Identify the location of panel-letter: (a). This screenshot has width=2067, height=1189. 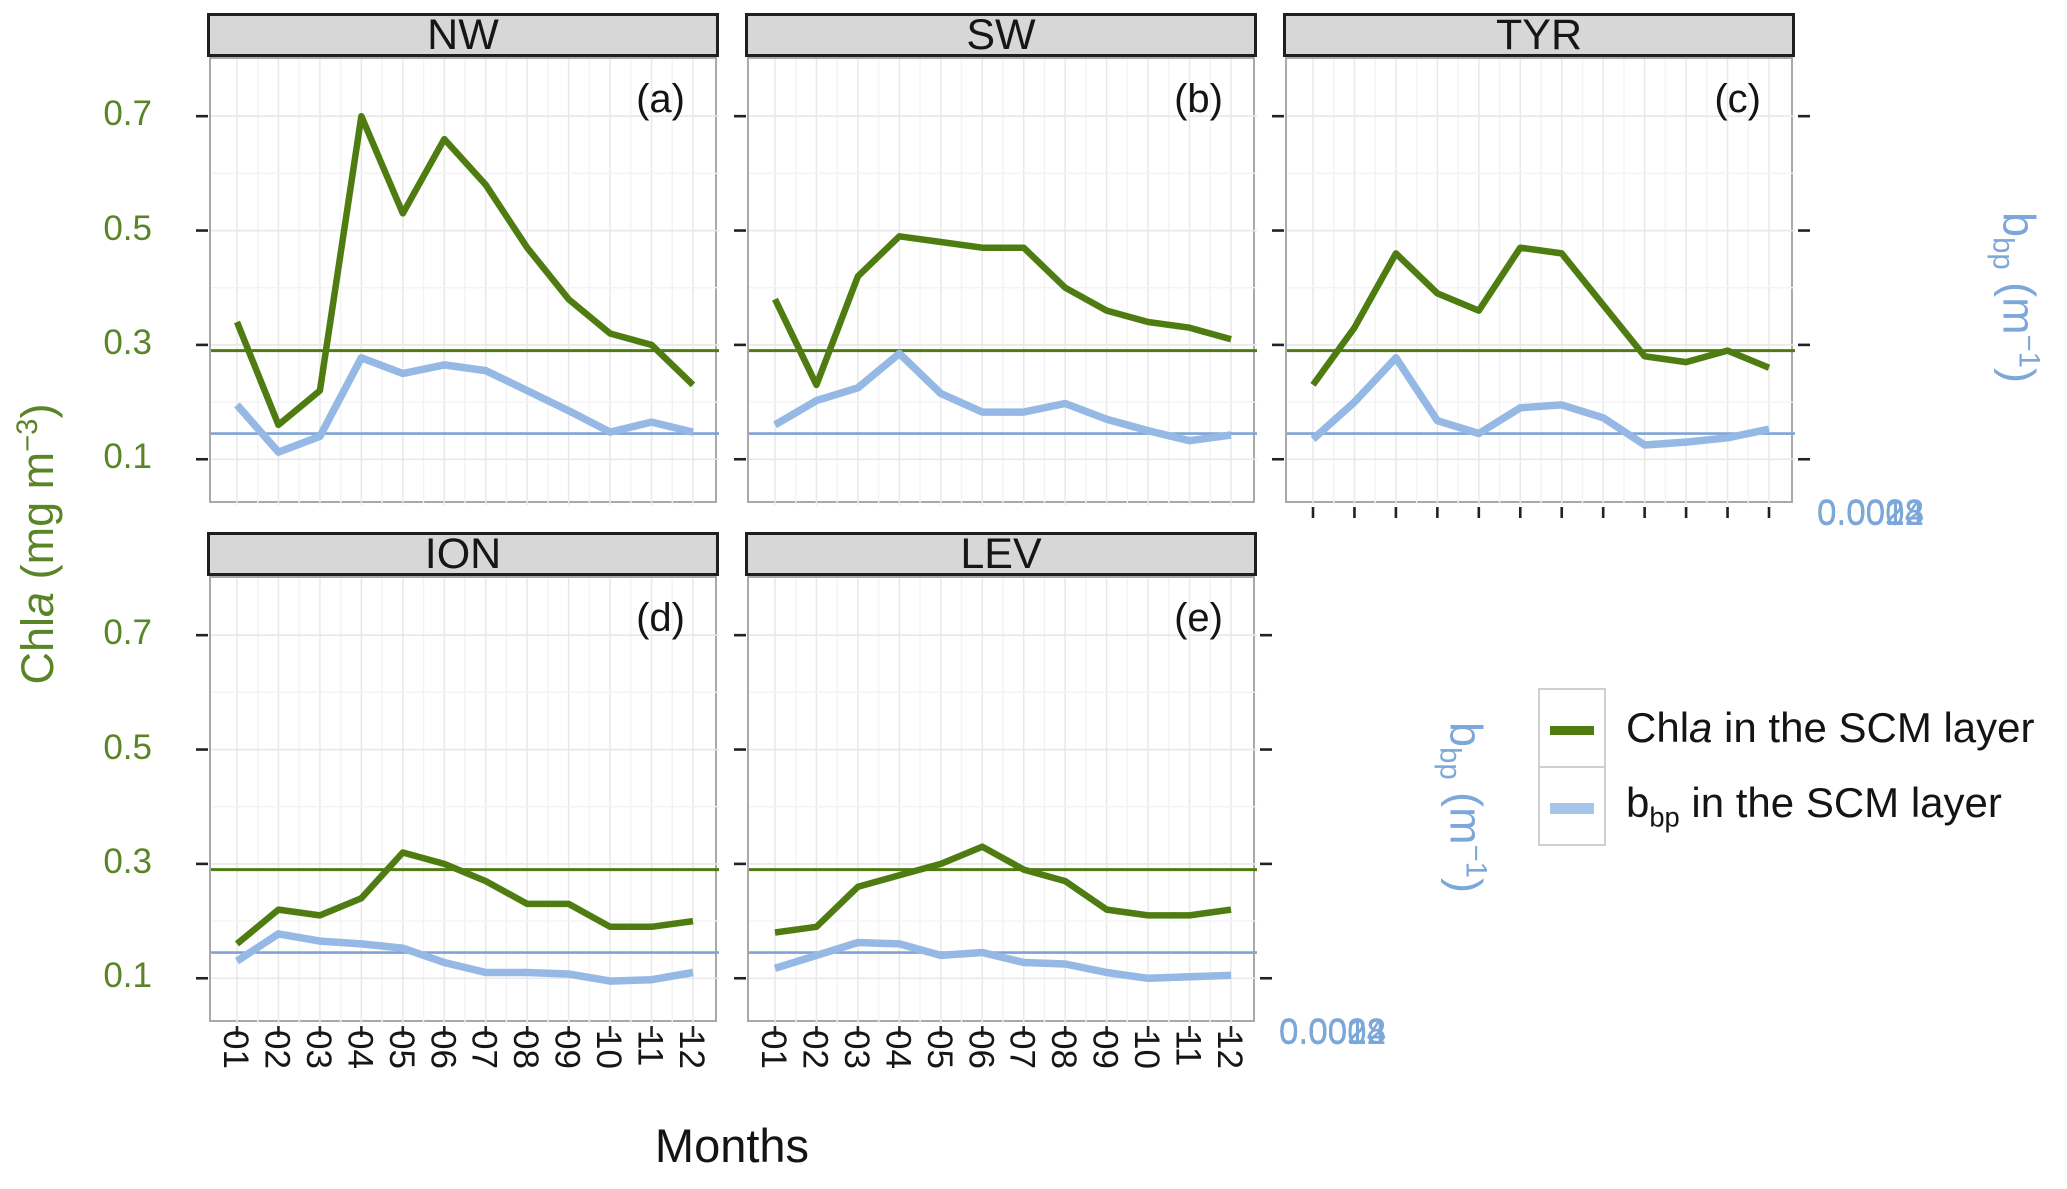
(660, 99).